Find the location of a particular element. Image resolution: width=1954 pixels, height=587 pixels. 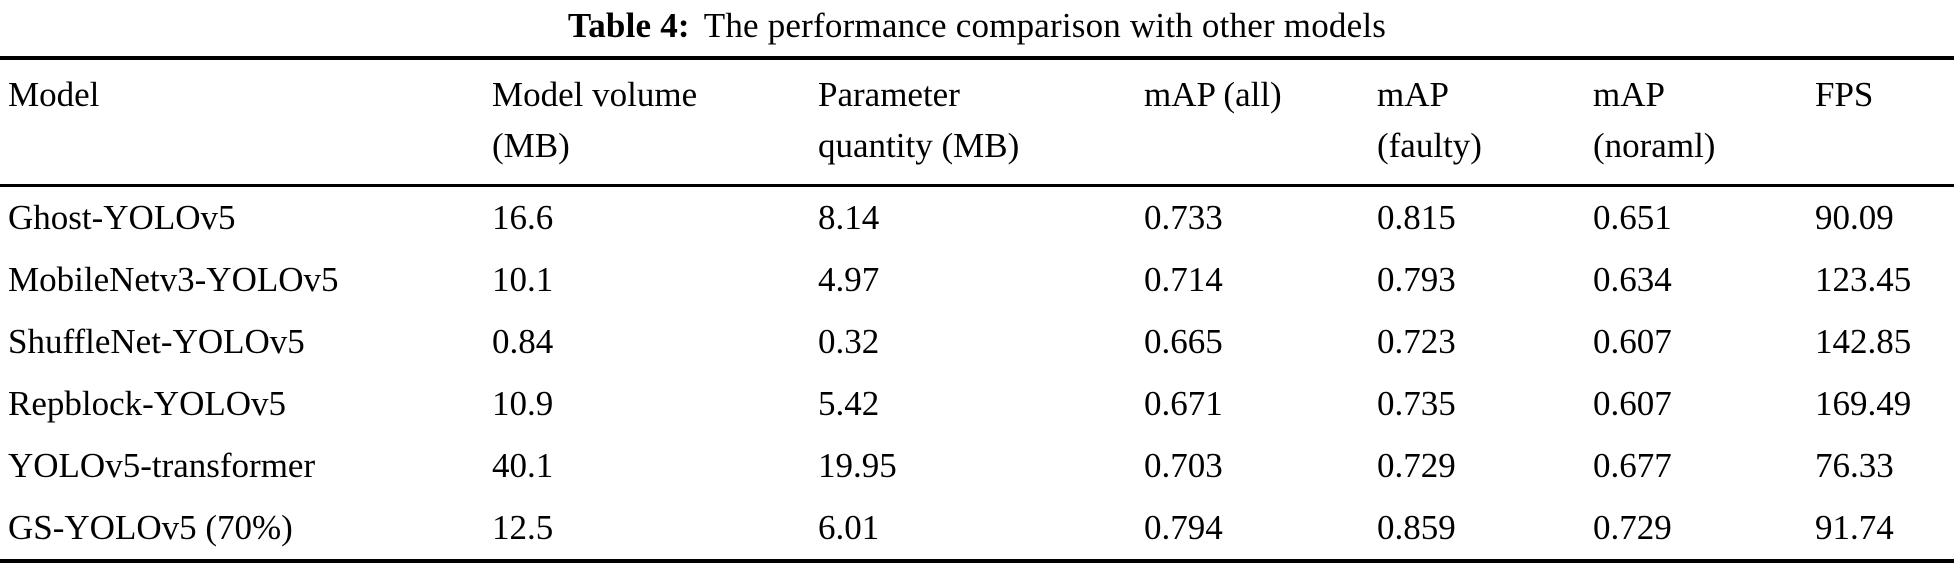

column-header-map-faulty: mAP (faulty) is located at coordinates (1429, 120).